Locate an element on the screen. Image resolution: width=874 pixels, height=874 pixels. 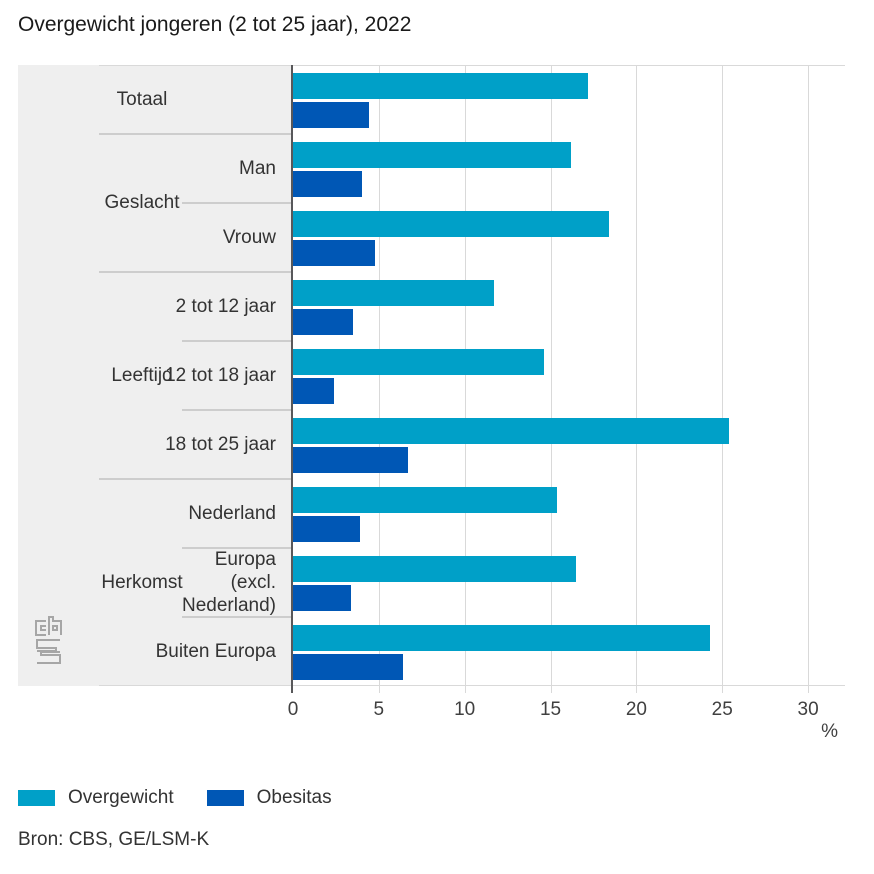
row-label: Vrouw is located at coordinates (249, 237).